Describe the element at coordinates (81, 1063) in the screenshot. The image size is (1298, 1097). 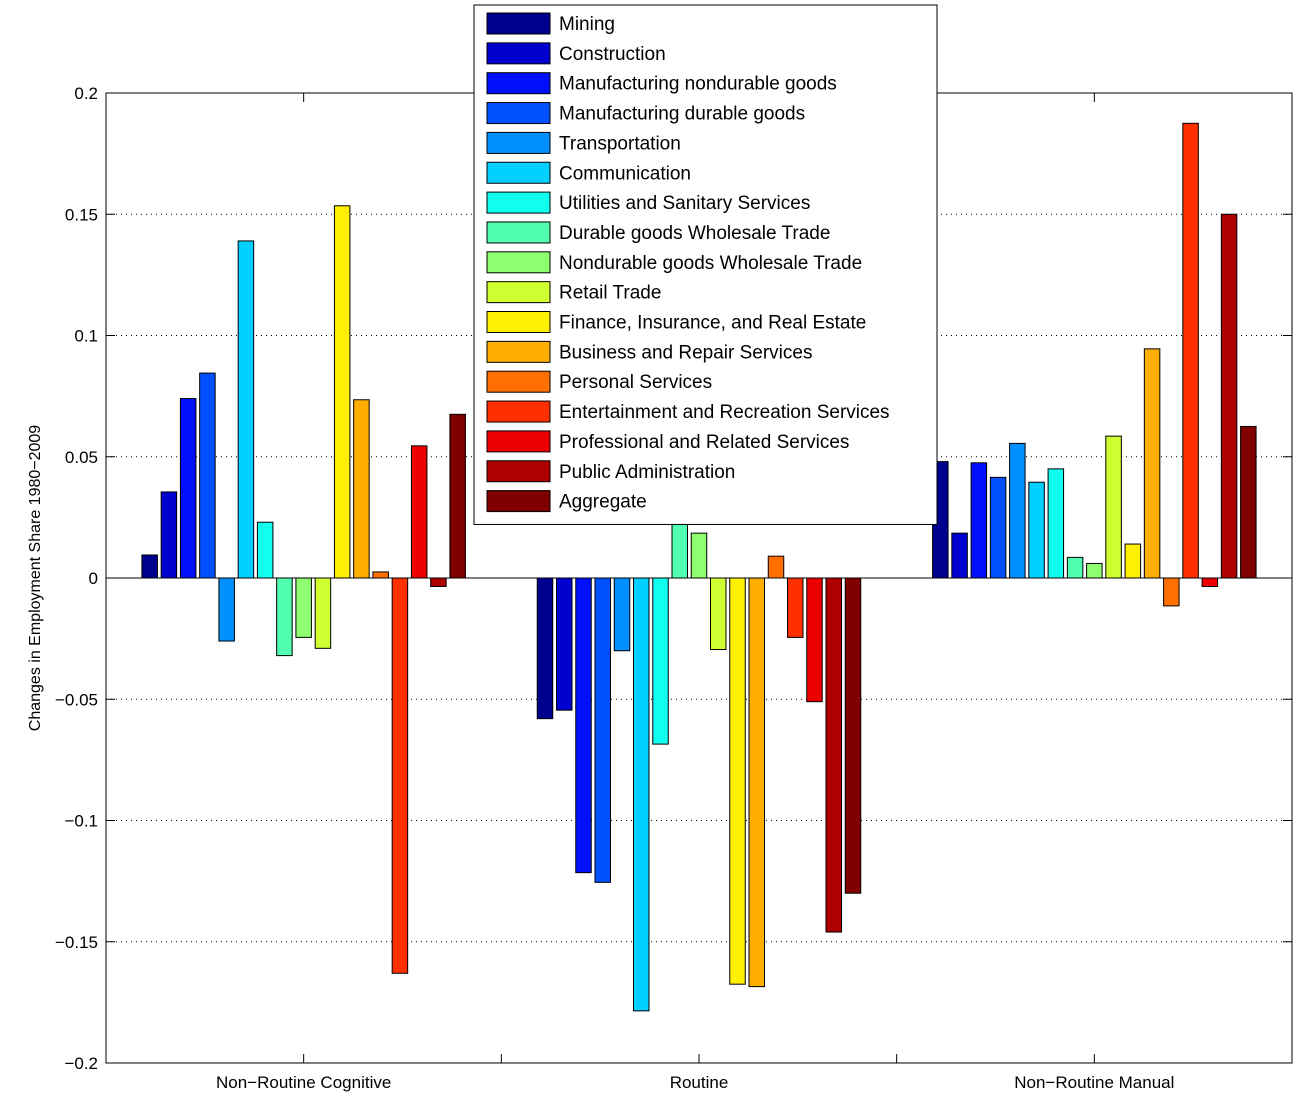
I see `y-tick-label: −0.2` at that location.